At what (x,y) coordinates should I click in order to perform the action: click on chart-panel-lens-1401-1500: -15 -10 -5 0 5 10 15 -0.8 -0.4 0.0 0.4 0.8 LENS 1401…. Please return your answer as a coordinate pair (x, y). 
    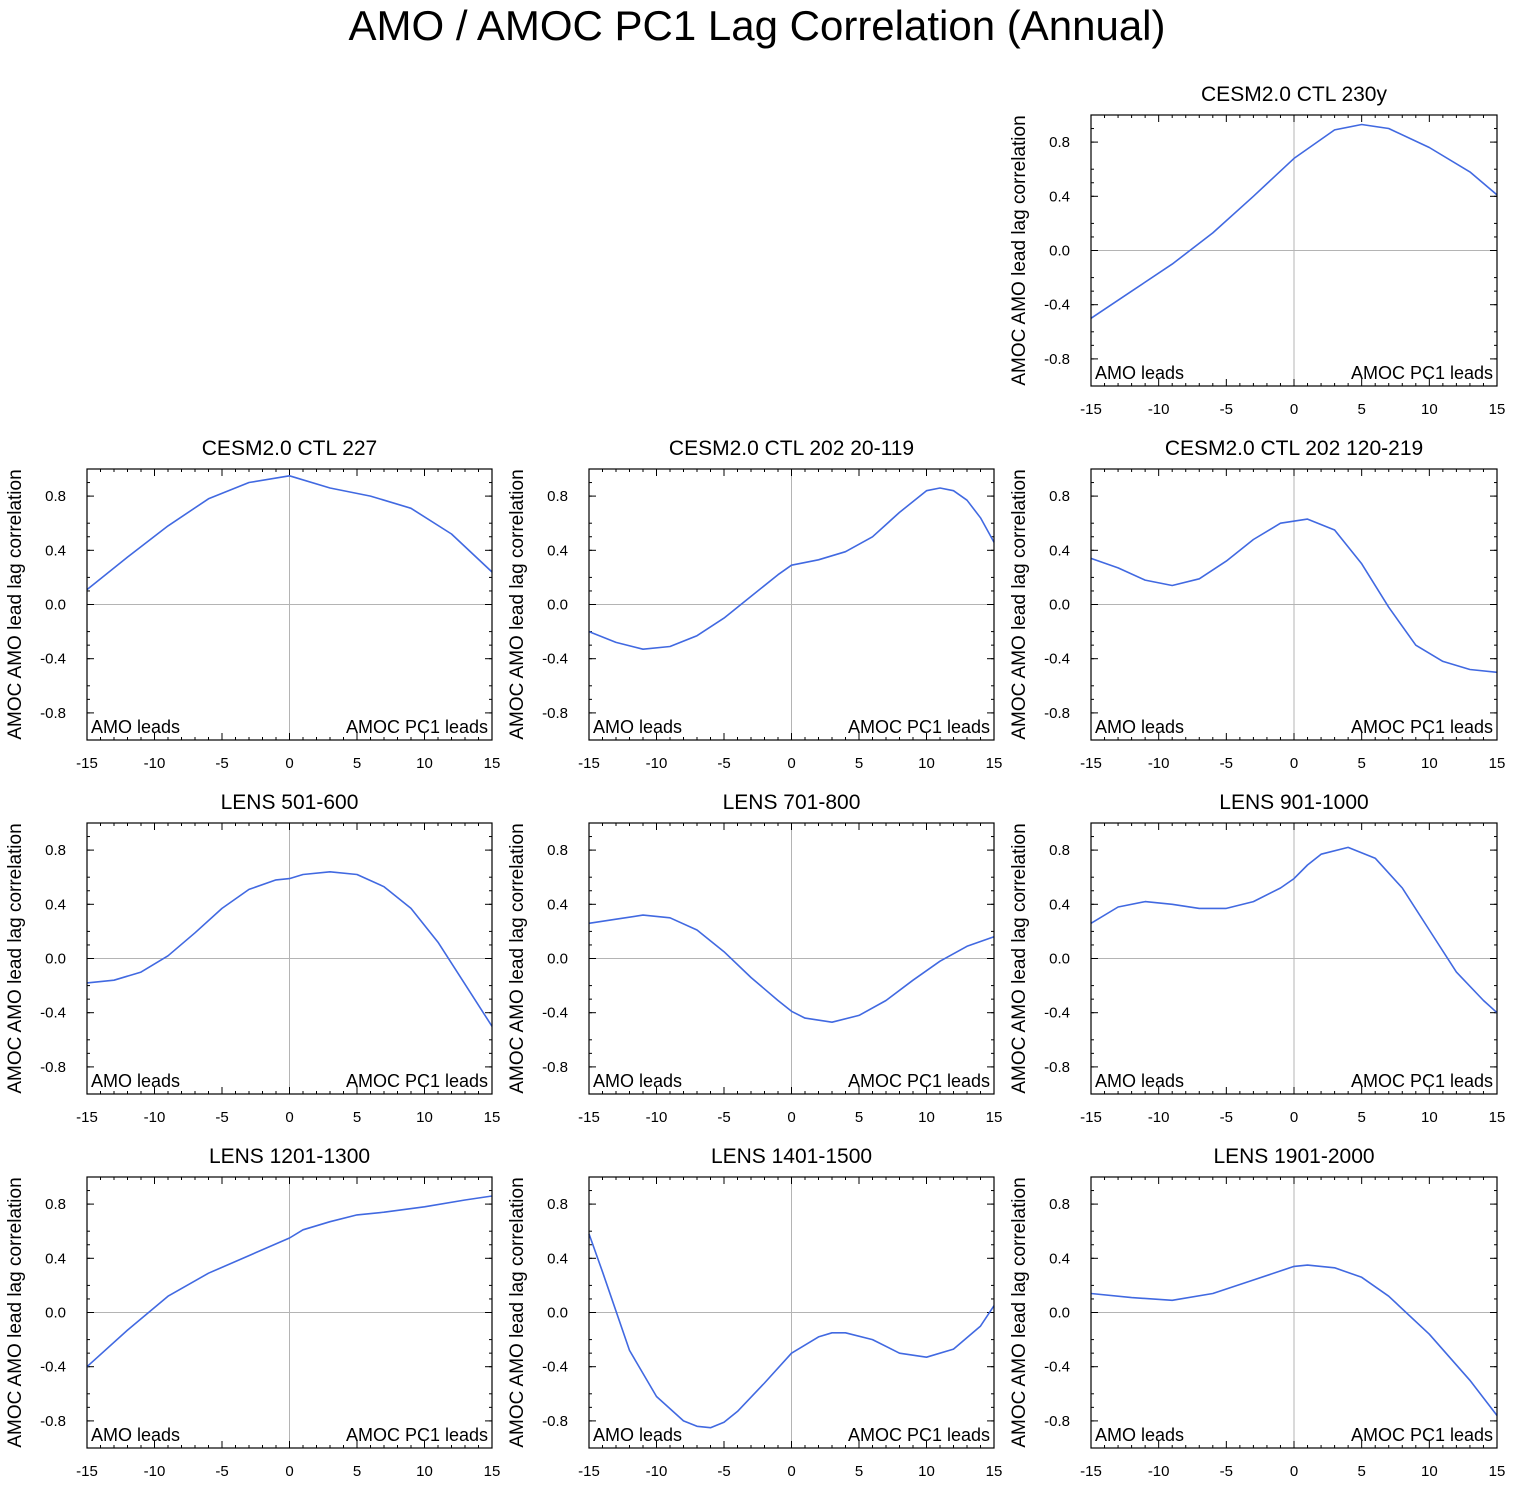
    Looking at the image, I should click on (754, 1312).